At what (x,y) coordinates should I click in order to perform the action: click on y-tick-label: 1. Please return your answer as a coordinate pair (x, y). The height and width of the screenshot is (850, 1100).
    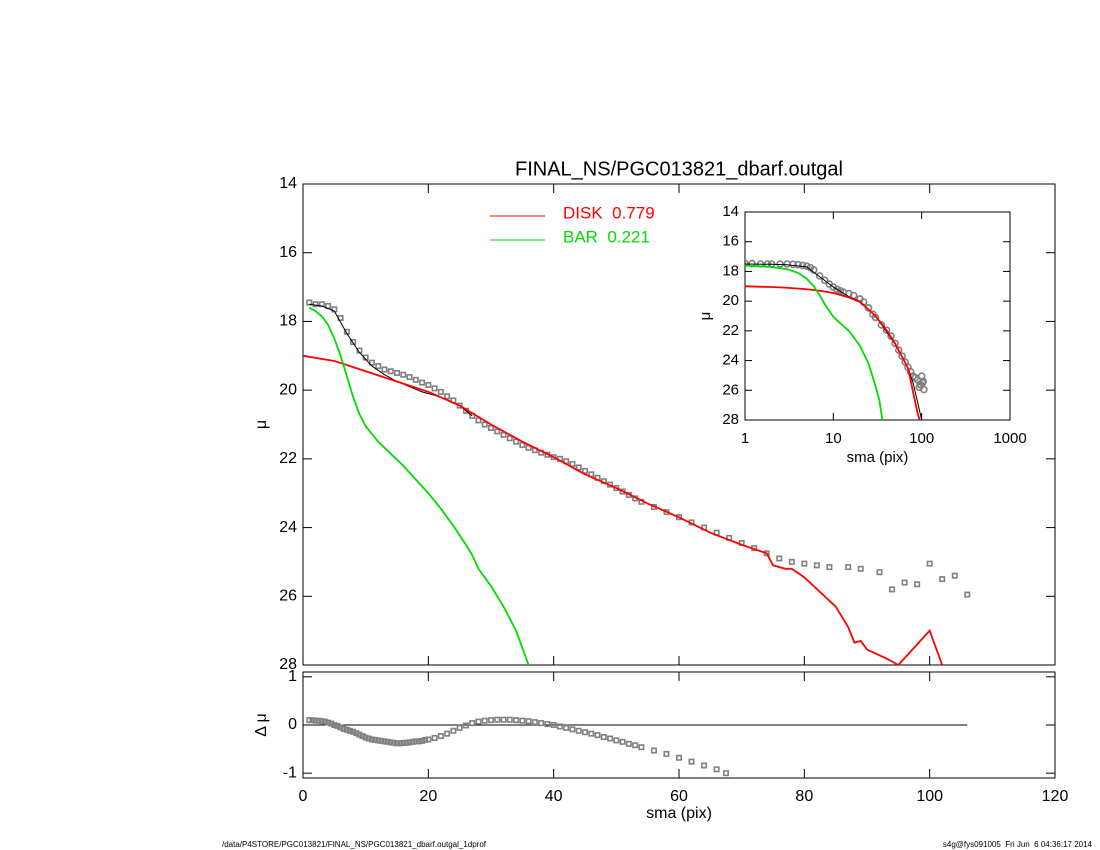
    Looking at the image, I should click on (292, 676).